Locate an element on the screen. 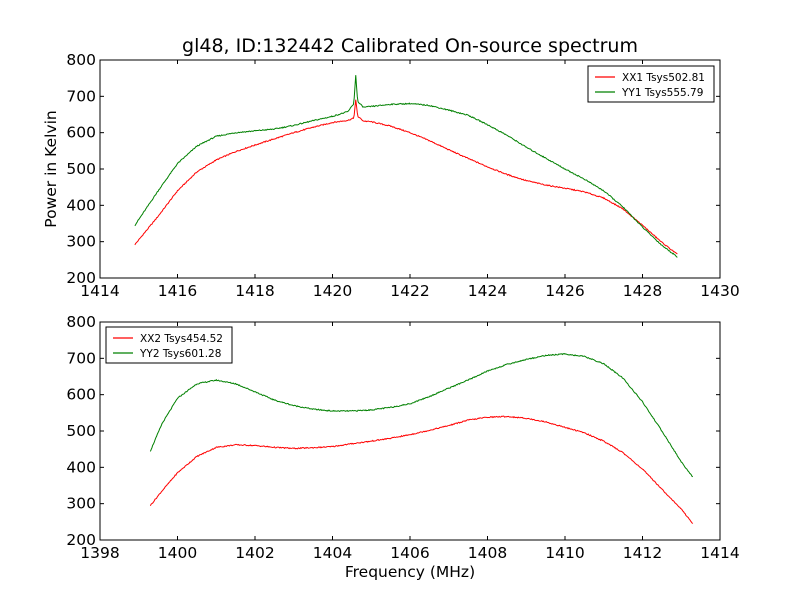 This screenshot has height=600, width=800. x-tick-label: 1430 is located at coordinates (719, 291).